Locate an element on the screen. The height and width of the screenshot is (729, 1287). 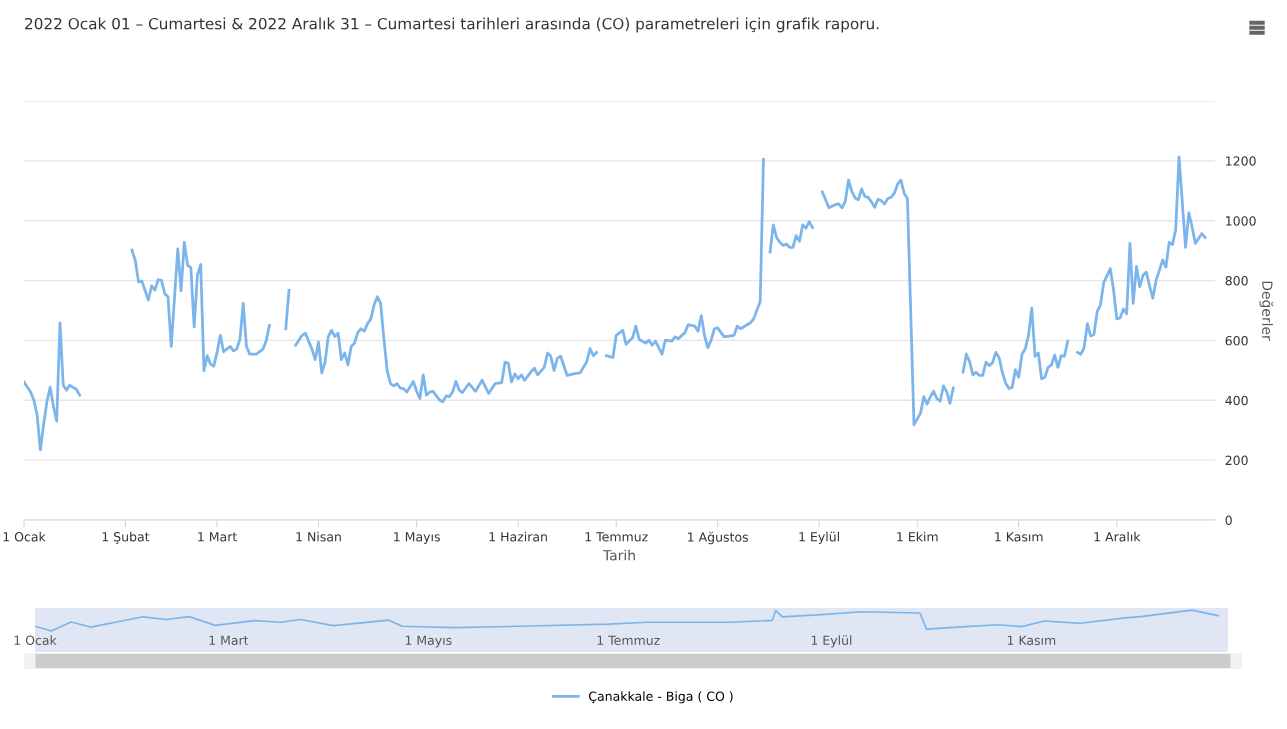
y2-tick-label: 1000 is located at coordinates (1241, 221).